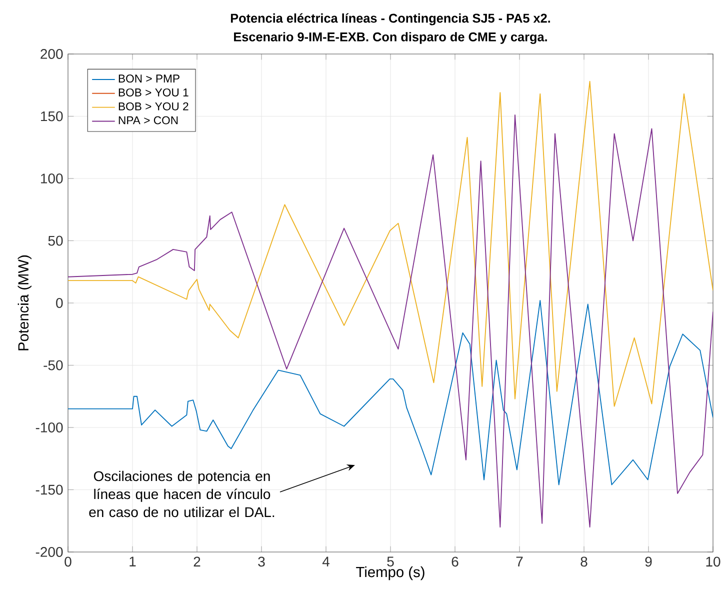 This screenshot has height=595, width=721. What do you see at coordinates (390, 38) in the screenshot?
I see `chart-subtitle: Escenario 9-IM-E-EXB. Con disparo de CME y carga.` at bounding box center [390, 38].